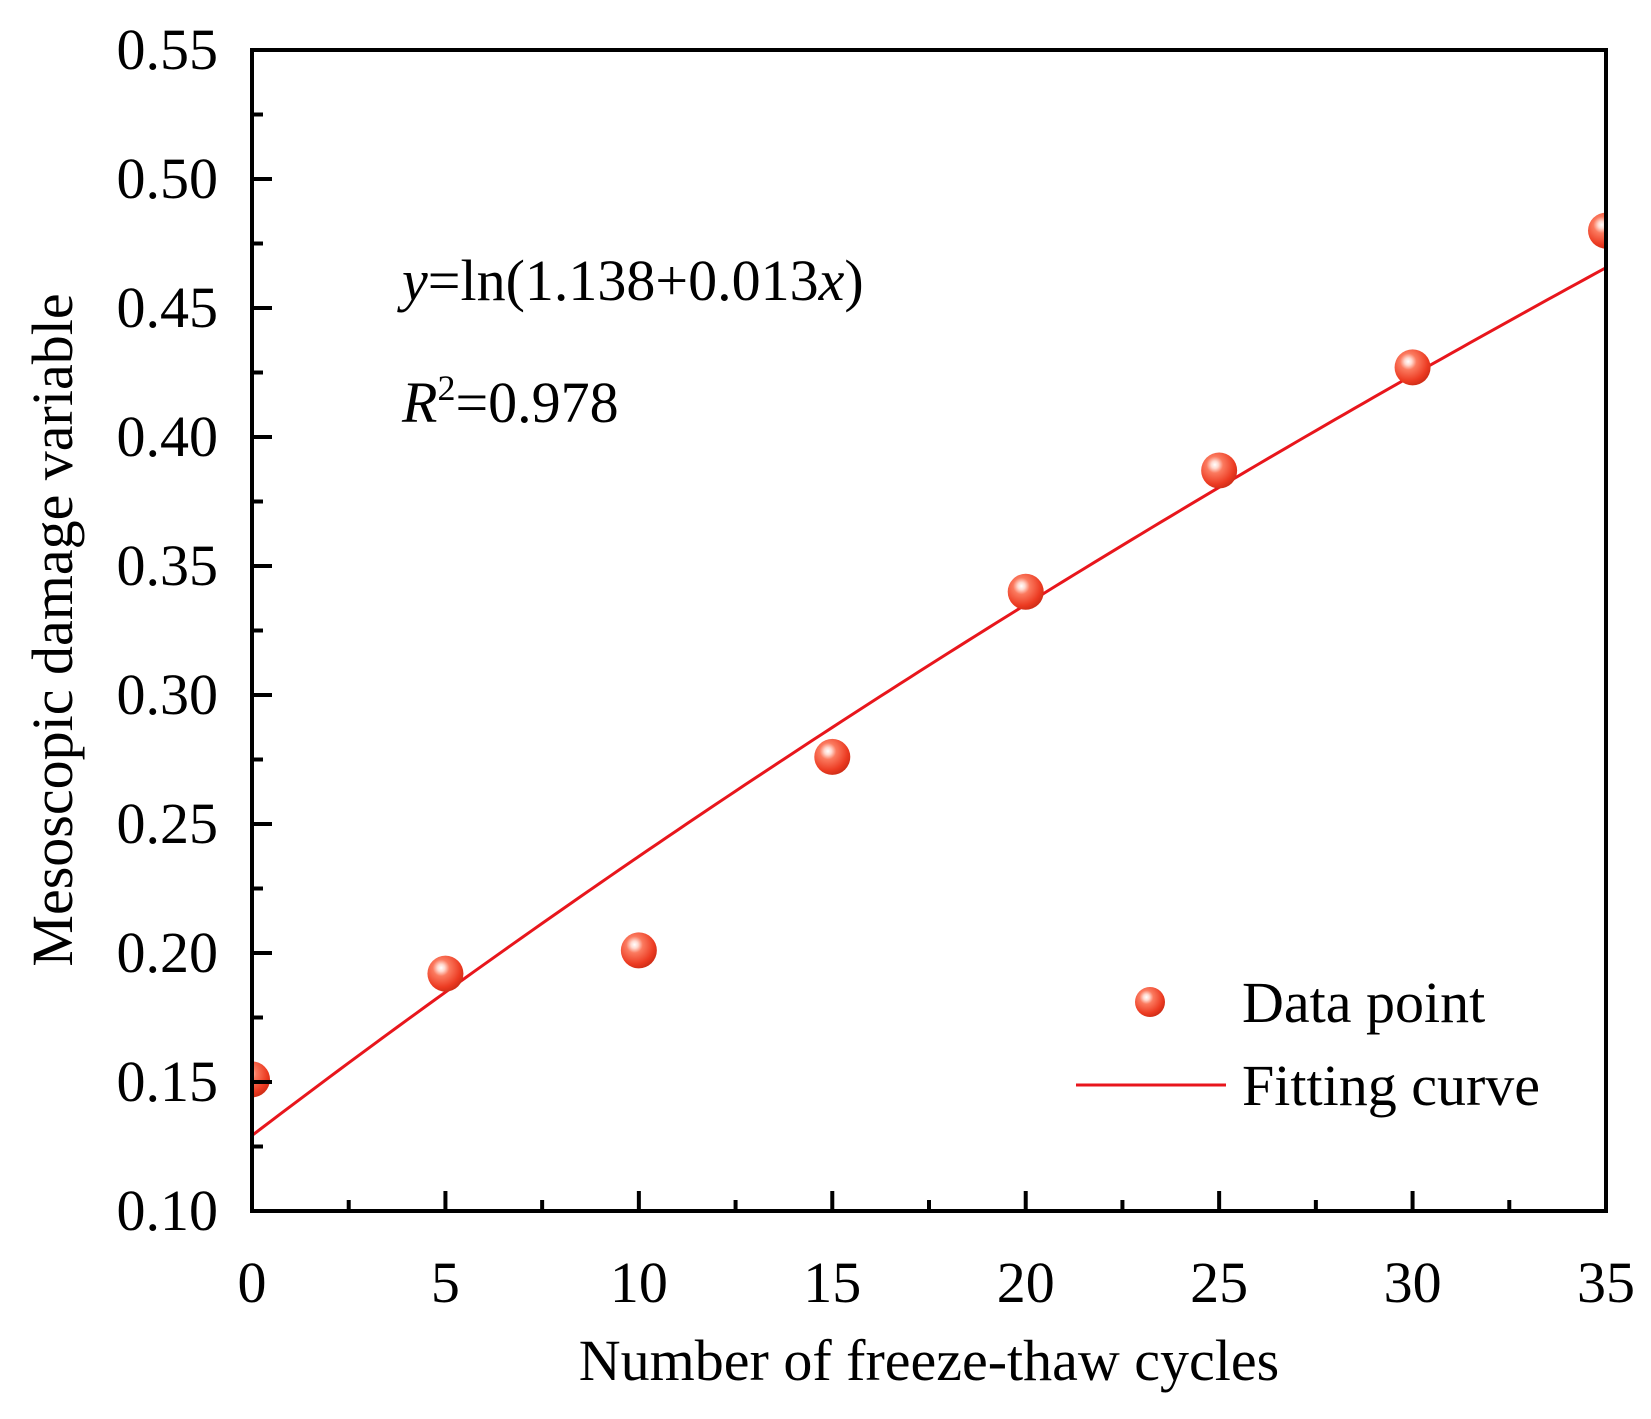 The height and width of the screenshot is (1419, 1651). What do you see at coordinates (419, 402) in the screenshot?
I see `r-squared-symbol: R` at bounding box center [419, 402].